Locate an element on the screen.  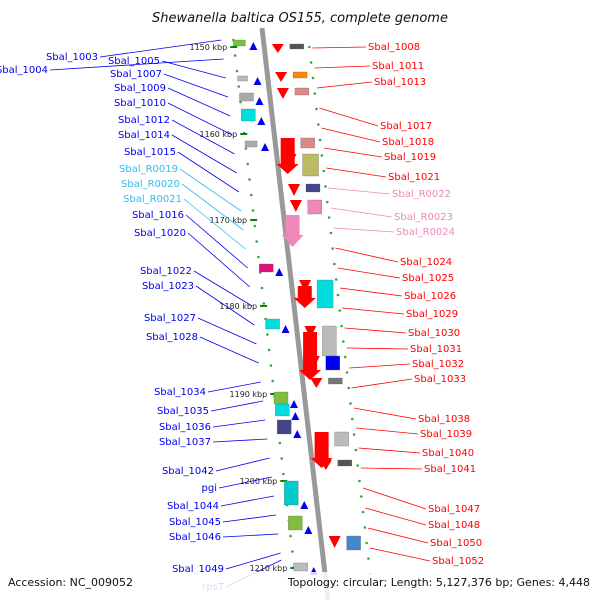
right-gene-label: Sbal_1026 is located at coordinates (430, 296).